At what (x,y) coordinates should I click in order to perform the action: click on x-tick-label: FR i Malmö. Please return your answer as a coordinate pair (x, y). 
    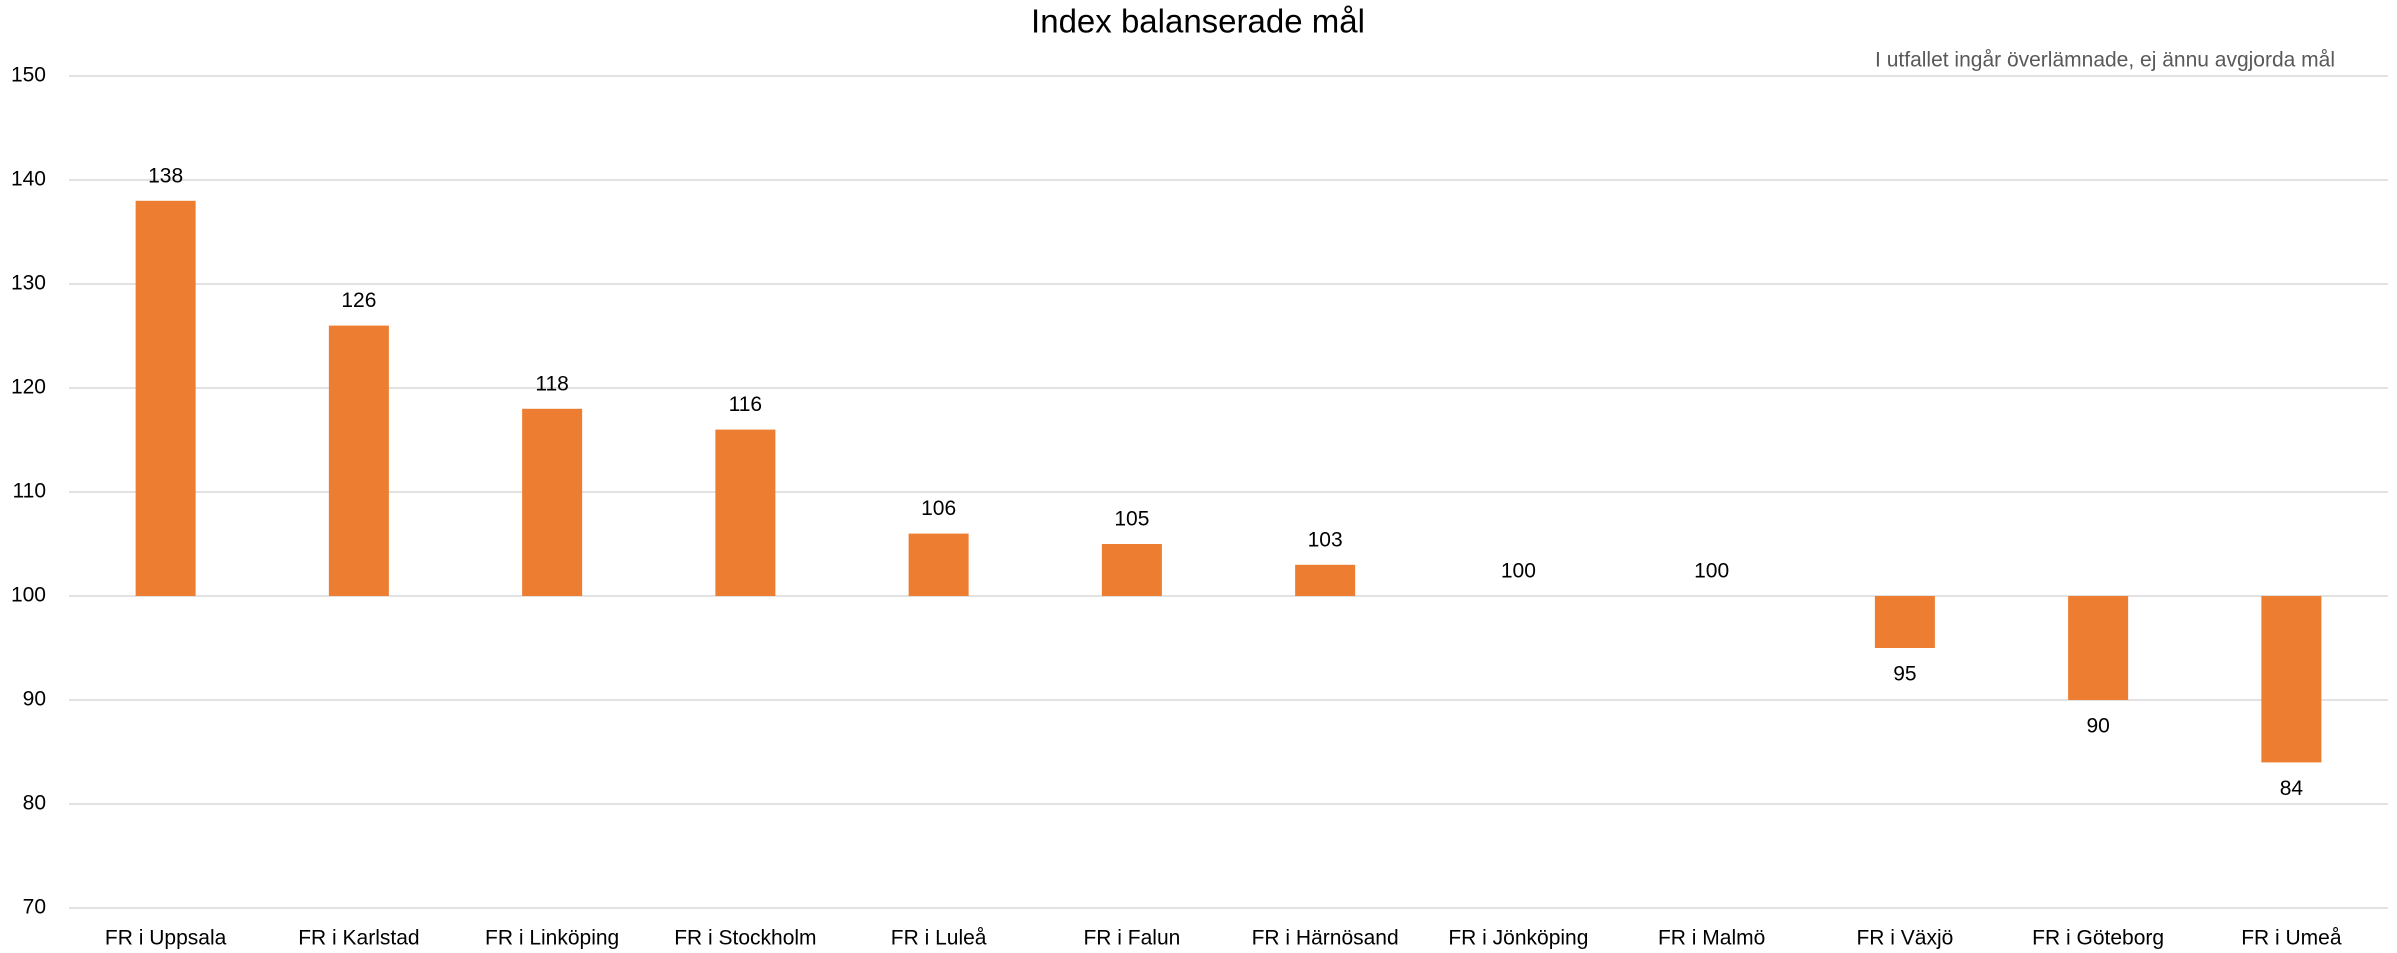
    Looking at the image, I should click on (1711, 938).